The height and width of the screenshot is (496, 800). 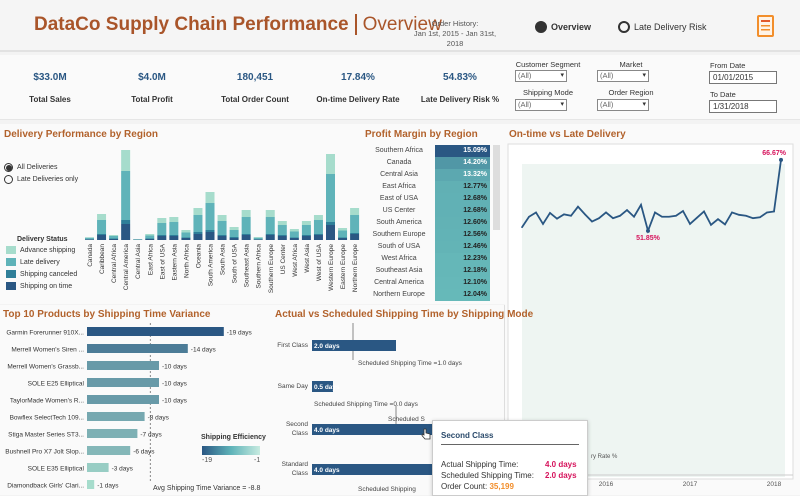 What do you see at coordinates (460, 77) in the screenshot?
I see `kpi-value: 54.83%` at bounding box center [460, 77].